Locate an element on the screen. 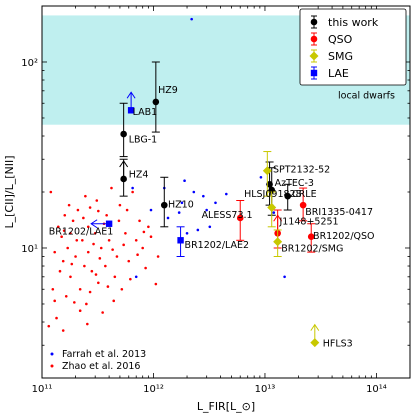  local-dwarfs-label: local dwarfs is located at coordinates (366, 96).